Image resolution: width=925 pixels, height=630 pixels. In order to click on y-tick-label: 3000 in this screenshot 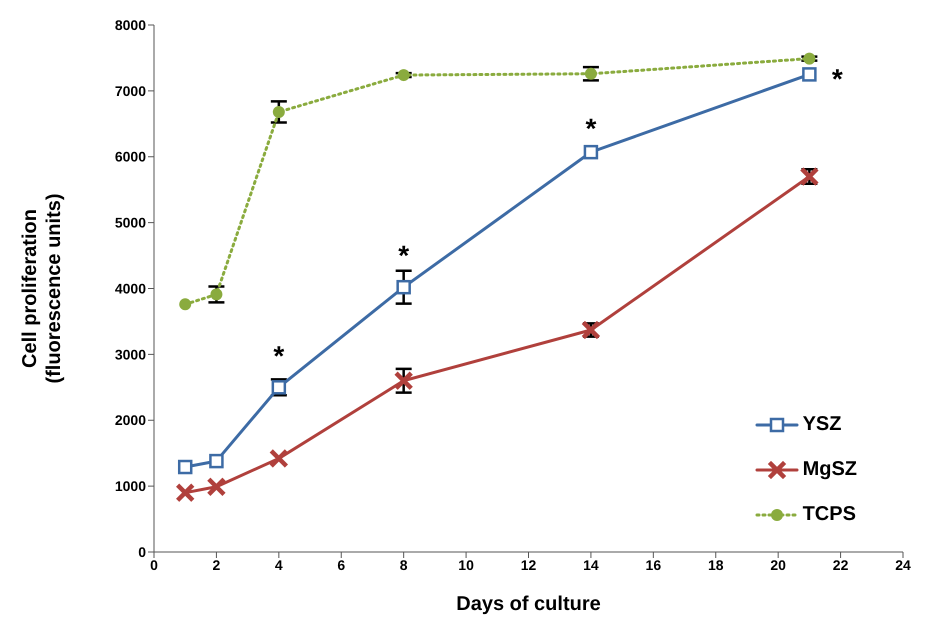, I will do `click(130, 354)`.